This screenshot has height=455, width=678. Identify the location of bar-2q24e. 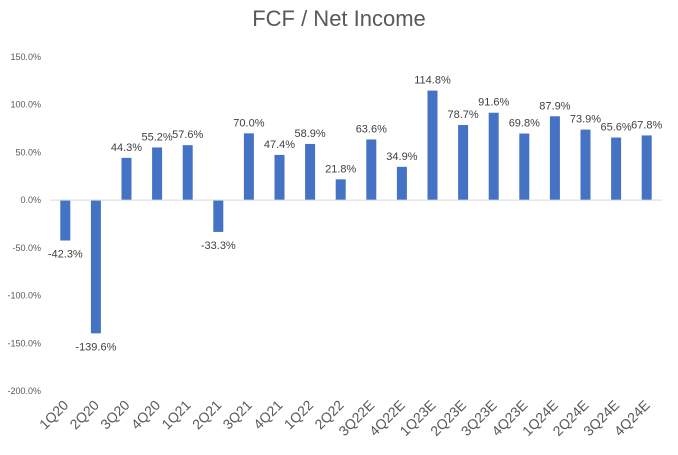
(585, 165).